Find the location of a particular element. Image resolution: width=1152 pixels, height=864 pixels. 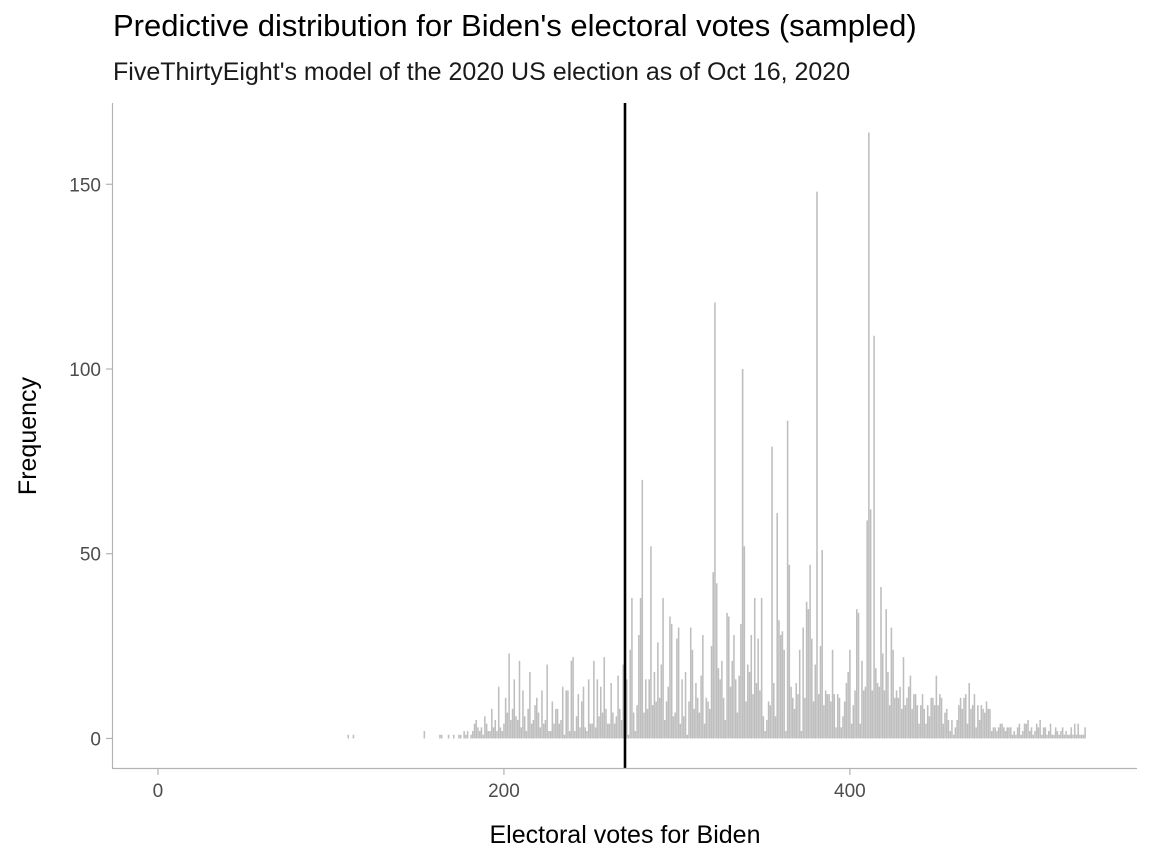

y-tick-label: 100 is located at coordinates (85, 370).